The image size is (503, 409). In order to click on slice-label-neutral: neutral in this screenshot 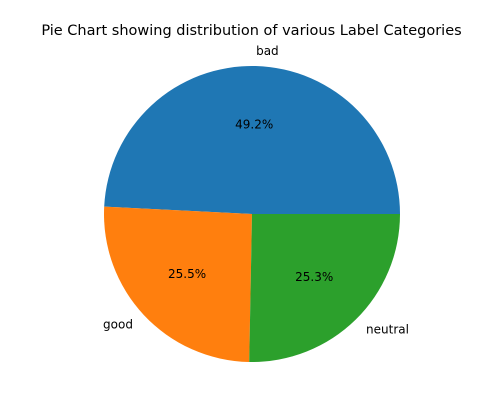, I will do `click(387, 330)`.